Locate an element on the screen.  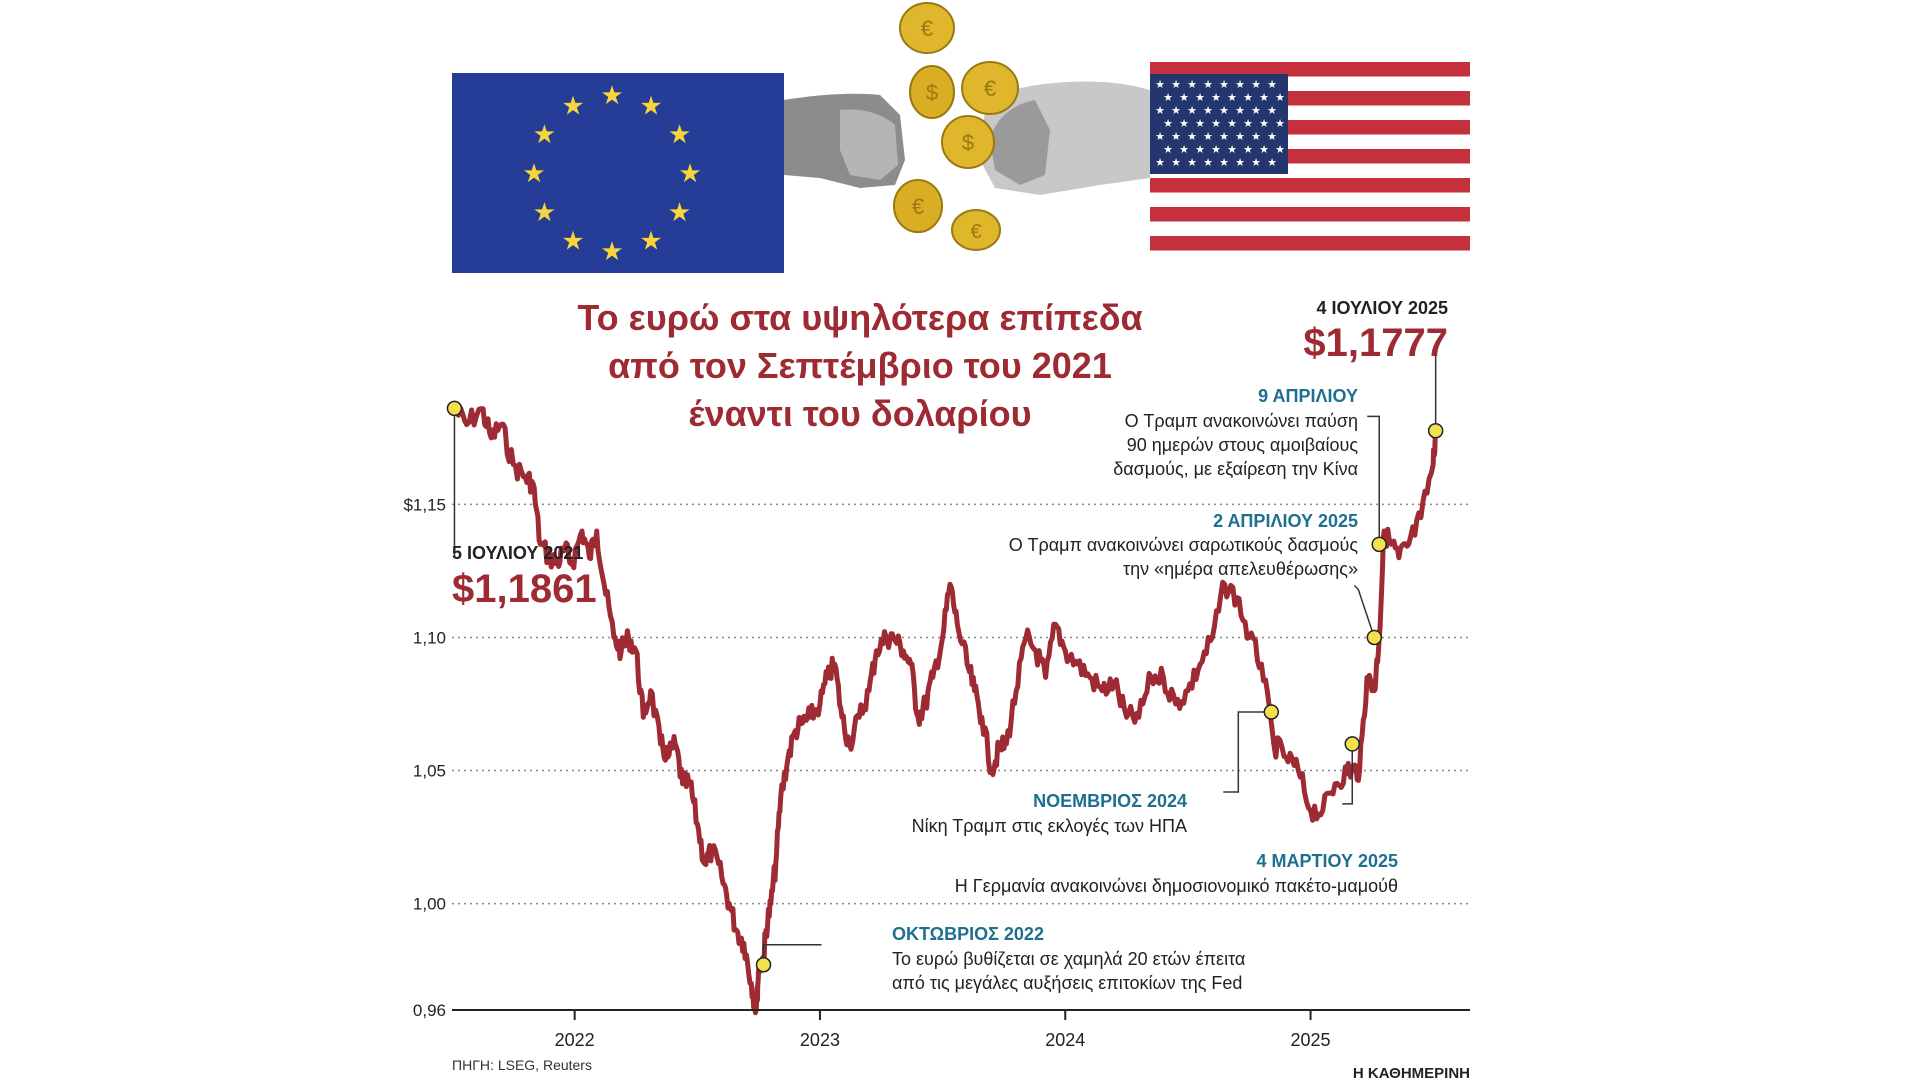
annotation-apr2-line-2: την «ημέρα απελευθέρωσης» is located at coordinates (1240, 569).